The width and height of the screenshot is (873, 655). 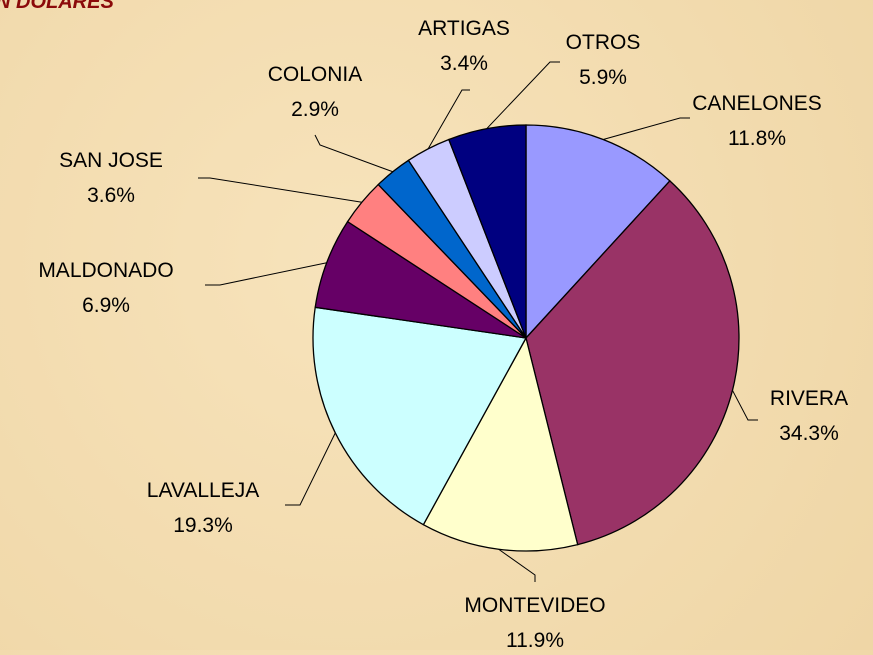 What do you see at coordinates (105, 270) in the screenshot?
I see `slice-label: MALDONADO` at bounding box center [105, 270].